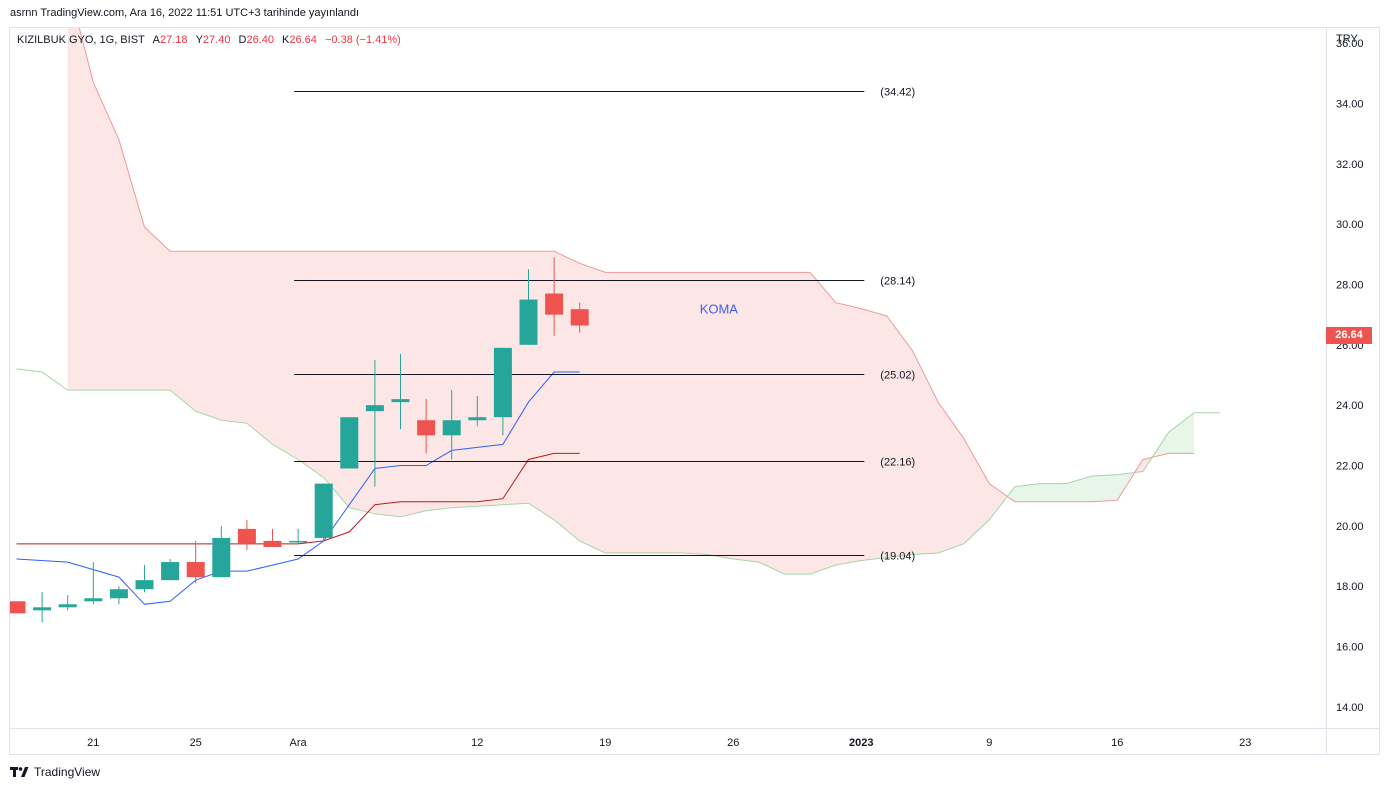 This screenshot has width=1386, height=791. Describe the element at coordinates (260, 40) in the screenshot. I see `low-value: 26.40` at that location.